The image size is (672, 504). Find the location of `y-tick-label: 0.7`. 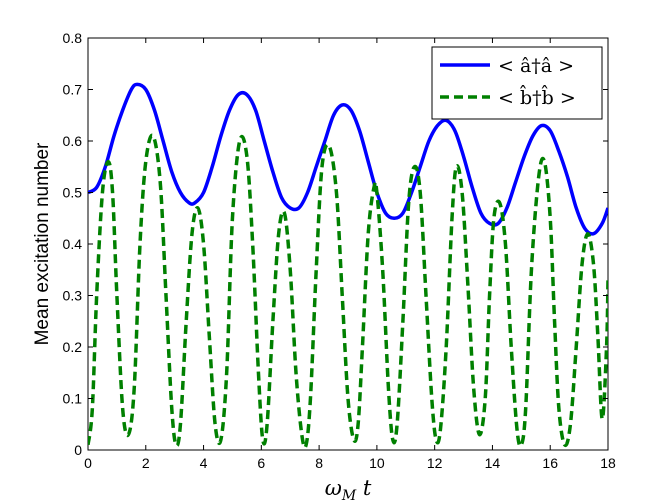

y-tick-label: 0.7 is located at coordinates (73, 90).